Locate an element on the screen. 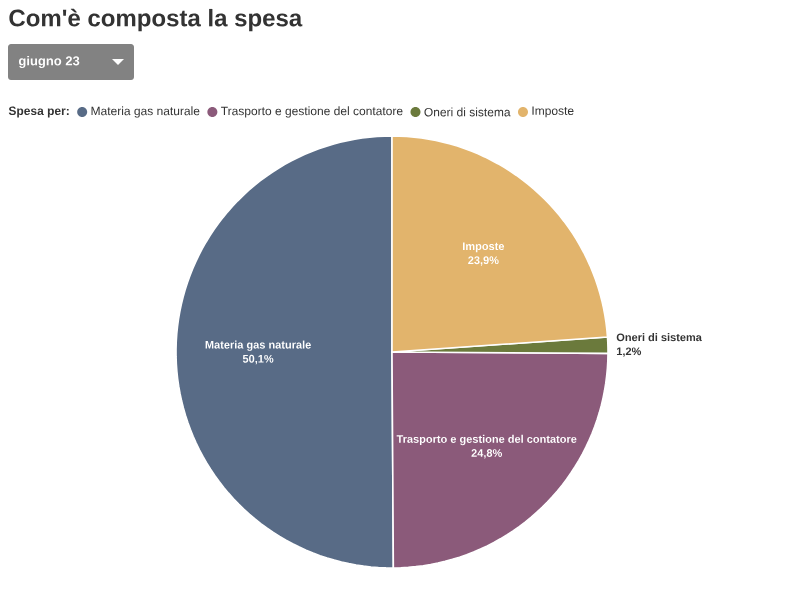 This screenshot has width=800, height=592. chart-title: Com'è composta la spesa is located at coordinates (156, 20).